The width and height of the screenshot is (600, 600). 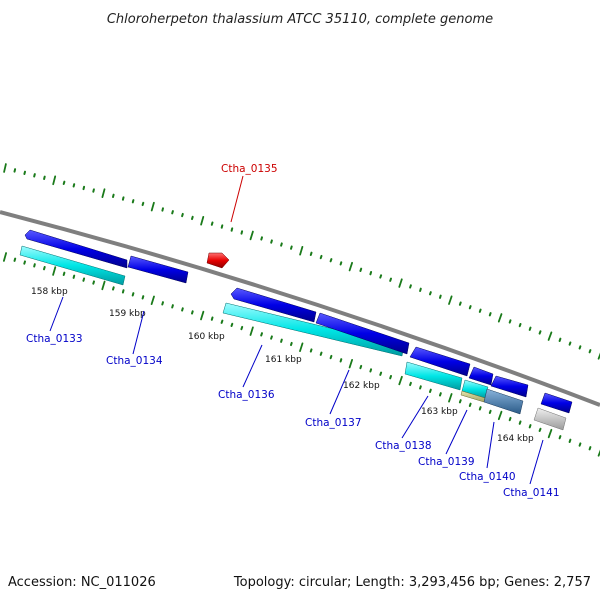 What do you see at coordinates (313, 329) in the screenshot?
I see `gene-ctha-0136-feature` at bounding box center [313, 329].